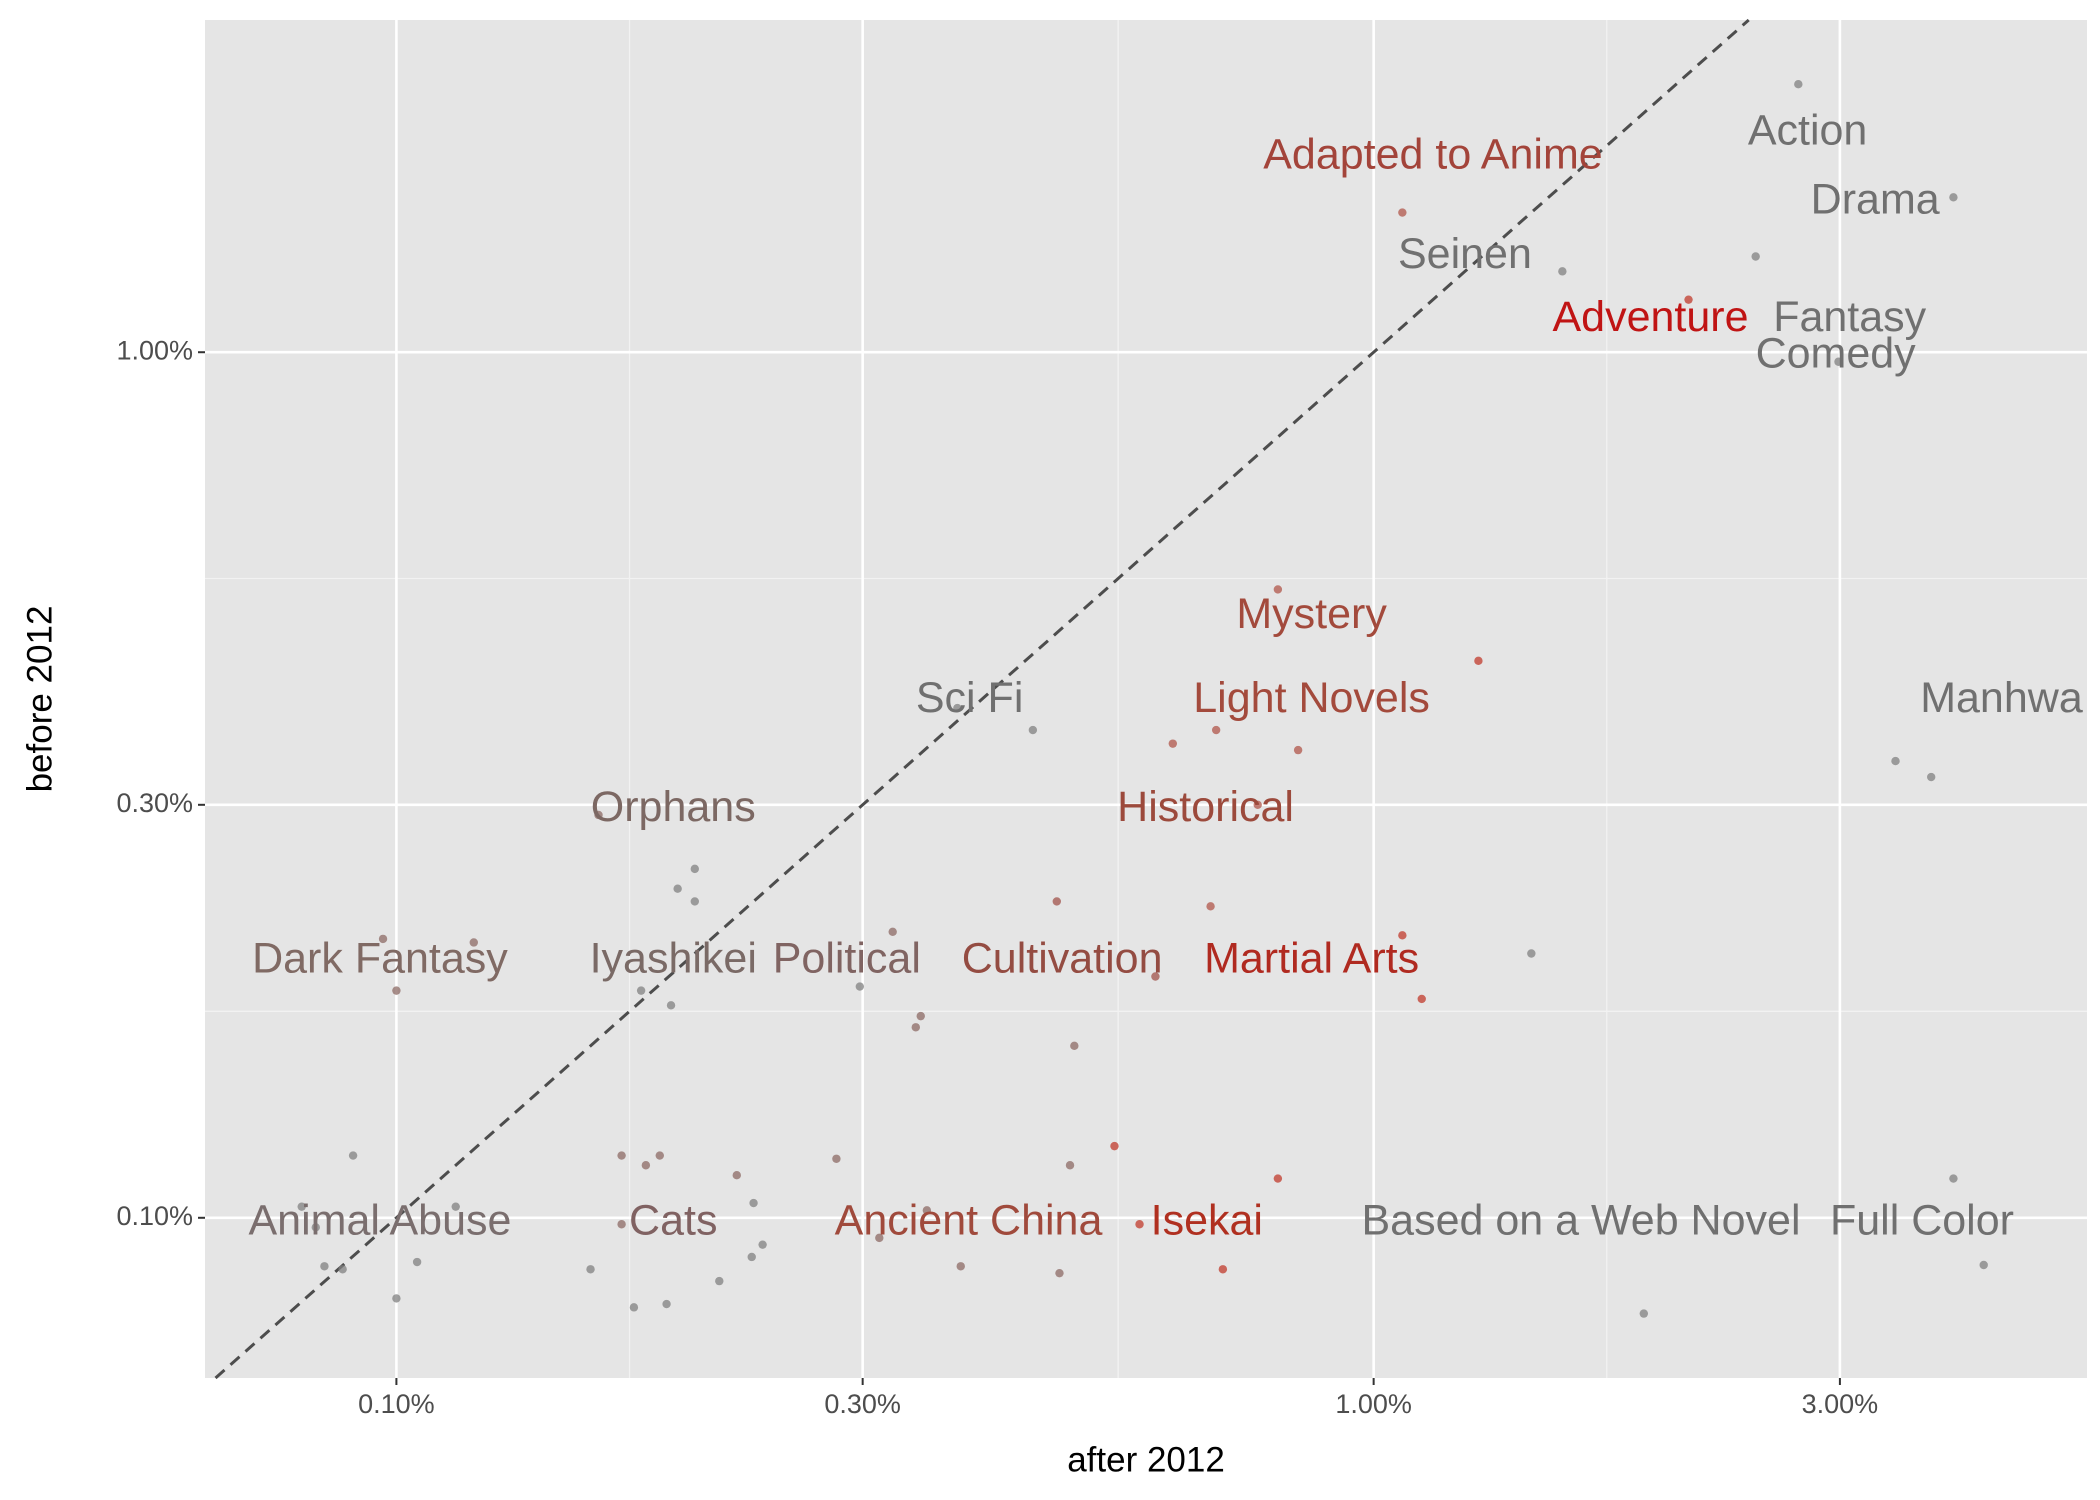  Describe the element at coordinates (1922, 1220) in the screenshot. I see `annotation-label: Full Color` at that location.